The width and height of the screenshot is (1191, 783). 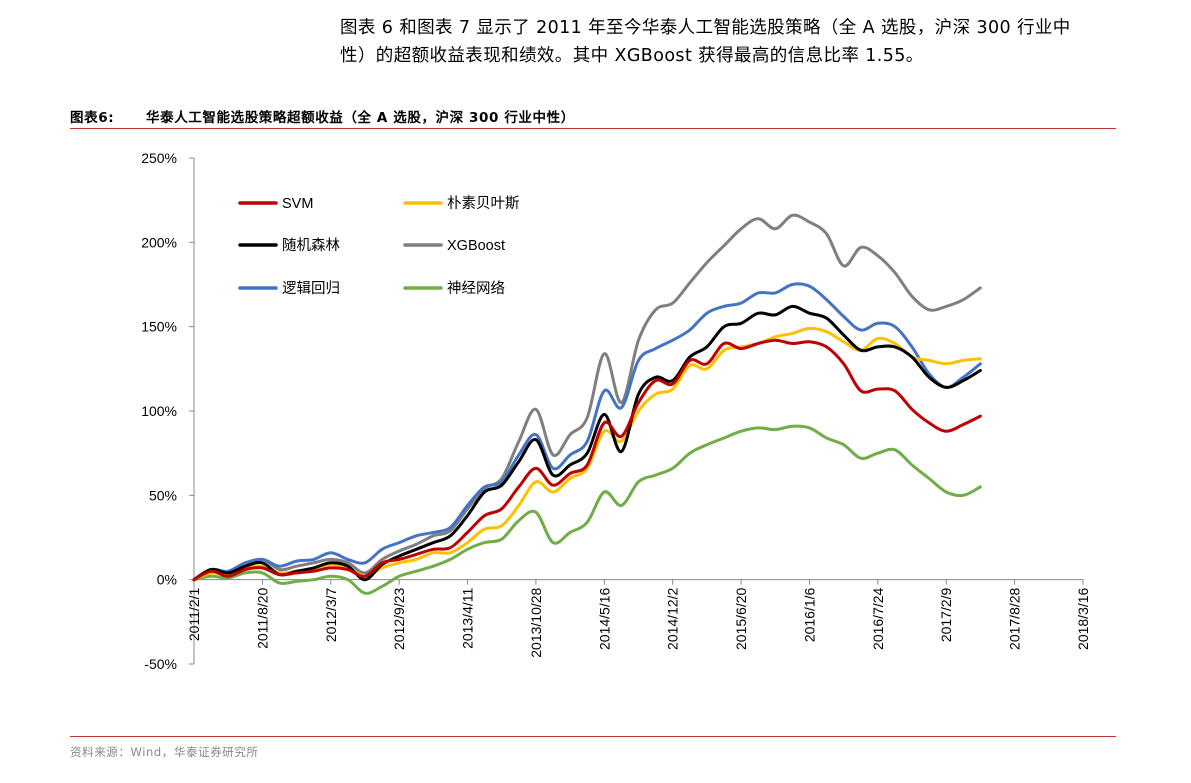 I want to click on x-tick-label: 2013/10/28, so click(x=536, y=622).